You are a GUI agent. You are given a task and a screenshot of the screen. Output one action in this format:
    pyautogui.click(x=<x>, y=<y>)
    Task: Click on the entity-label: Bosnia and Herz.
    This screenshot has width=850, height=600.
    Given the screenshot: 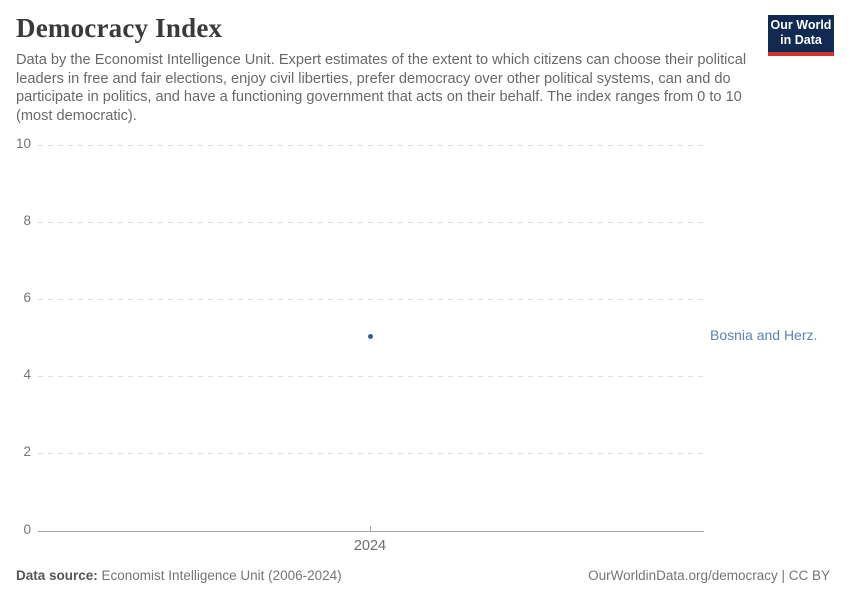 What is the action you would take?
    pyautogui.click(x=764, y=335)
    